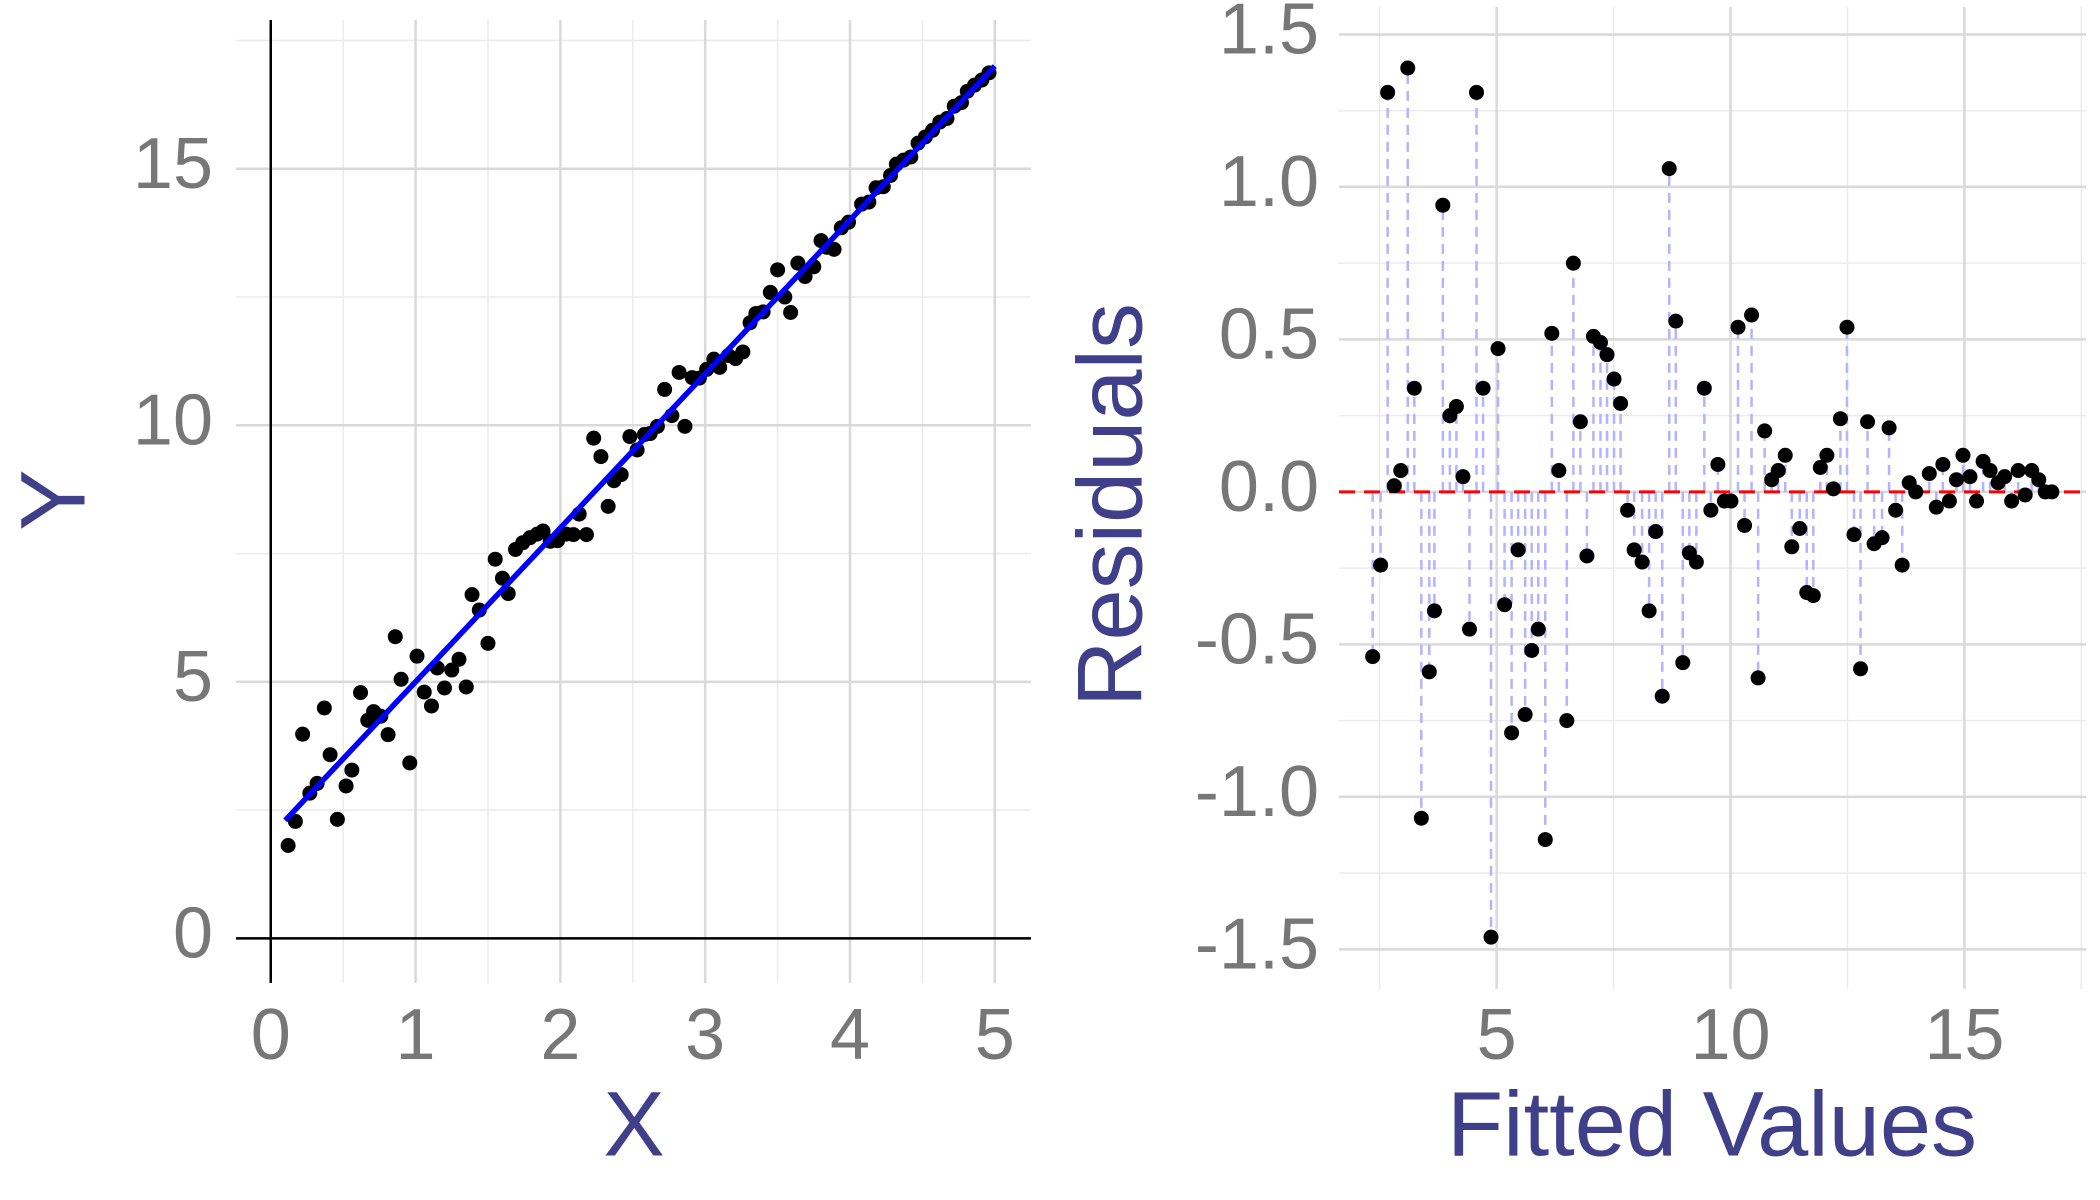 The image size is (2100, 1200). Describe the element at coordinates (705, 1035) in the screenshot. I see `x-tick-label: 3` at that location.